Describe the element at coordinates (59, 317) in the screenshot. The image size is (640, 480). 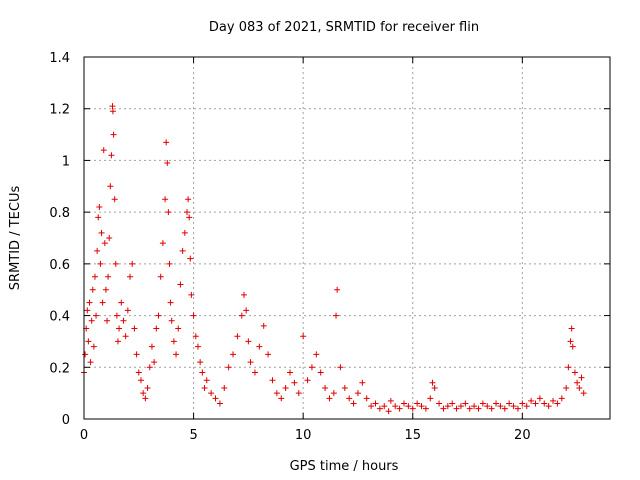
I see `y-tick-label: 0.4` at that location.